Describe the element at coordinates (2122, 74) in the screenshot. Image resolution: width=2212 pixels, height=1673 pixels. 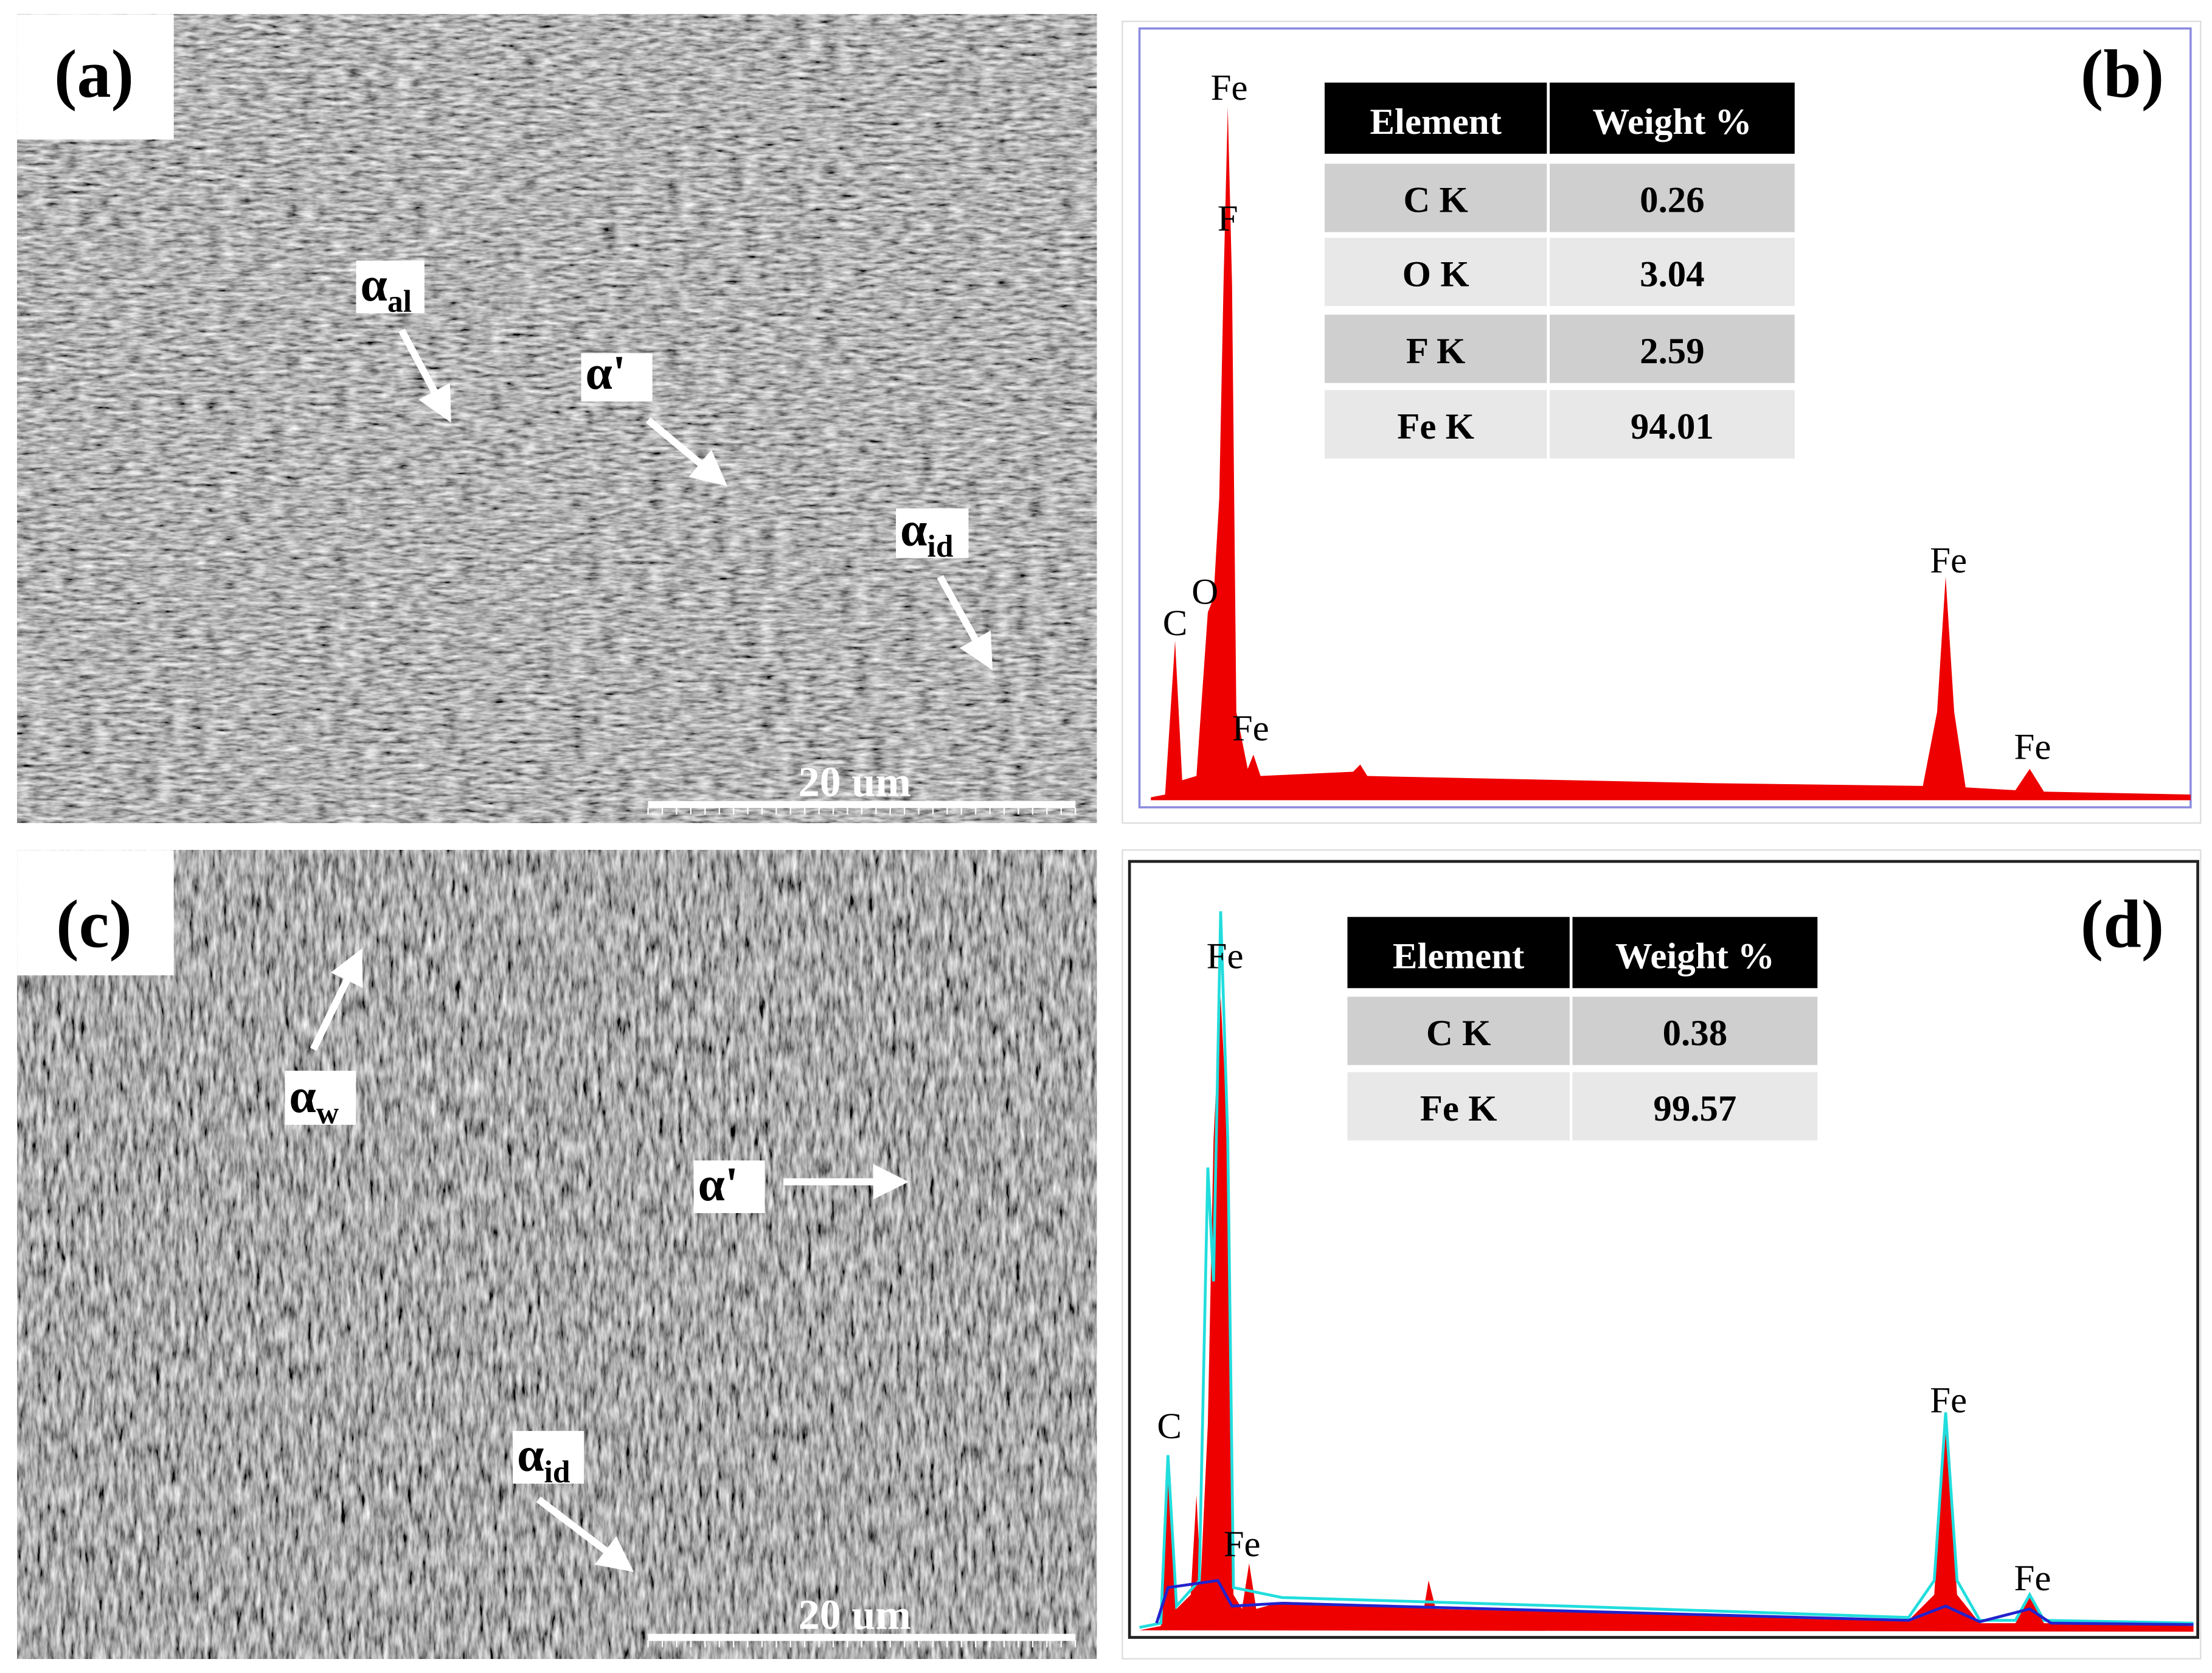
I see `panel-label: (b)` at that location.